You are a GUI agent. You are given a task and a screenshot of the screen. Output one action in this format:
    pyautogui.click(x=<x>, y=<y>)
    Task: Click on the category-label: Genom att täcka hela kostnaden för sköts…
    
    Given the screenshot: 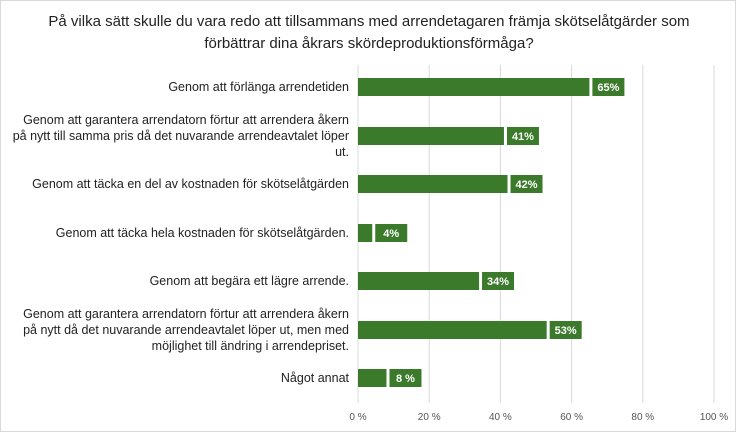 What is the action you would take?
    pyautogui.click(x=202, y=233)
    